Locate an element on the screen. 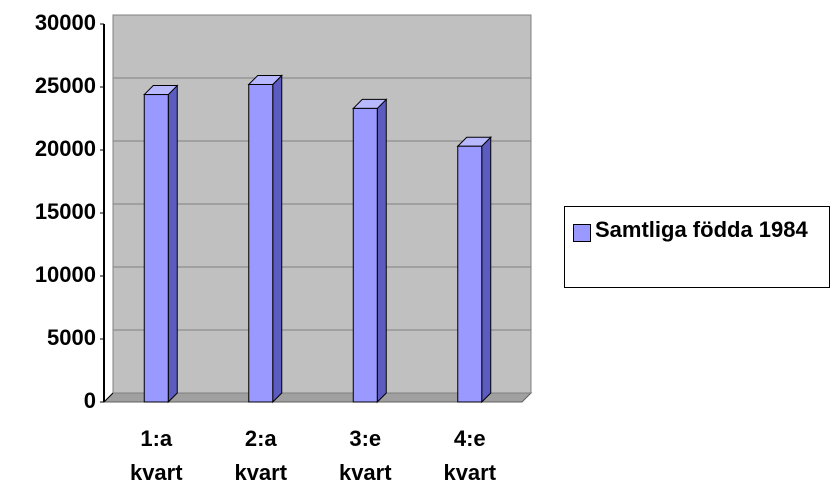 The width and height of the screenshot is (832, 490). y-tick-label: 30000 is located at coordinates (65, 22).